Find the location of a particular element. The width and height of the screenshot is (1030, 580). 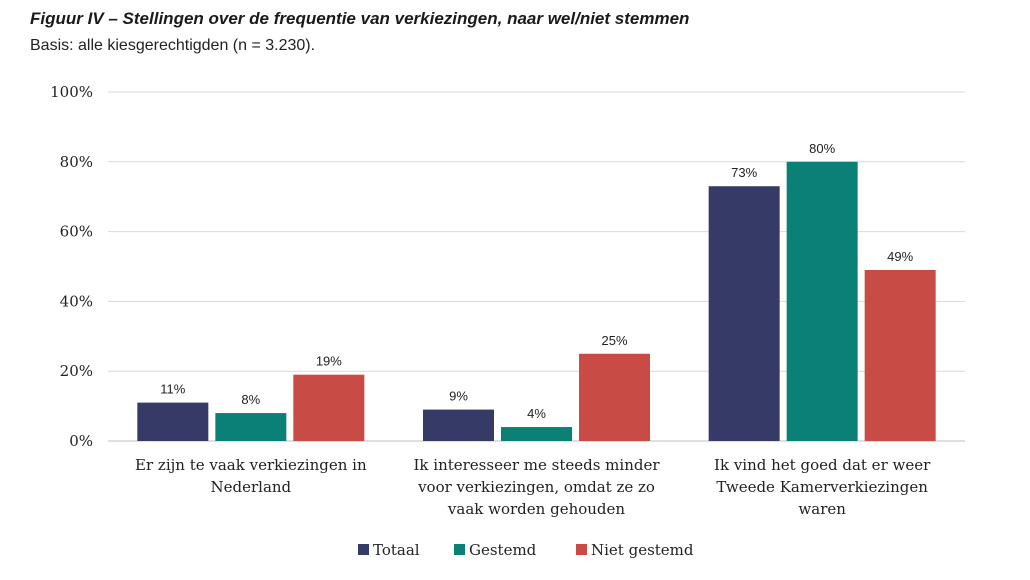

data-label: 8% is located at coordinates (250, 399).